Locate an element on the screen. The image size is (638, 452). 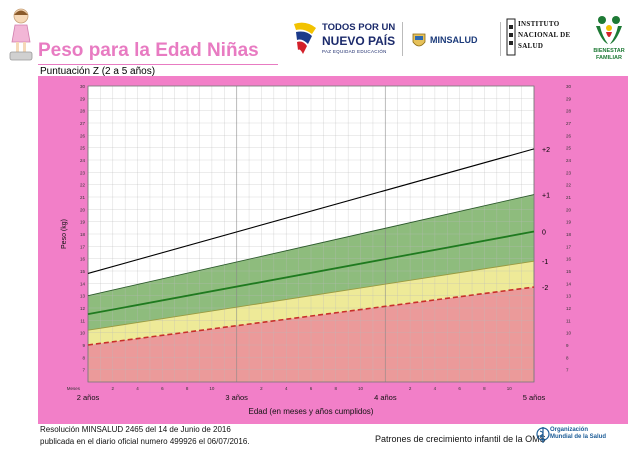
y-tick-label-right: 16 is located at coordinates (569, 259).